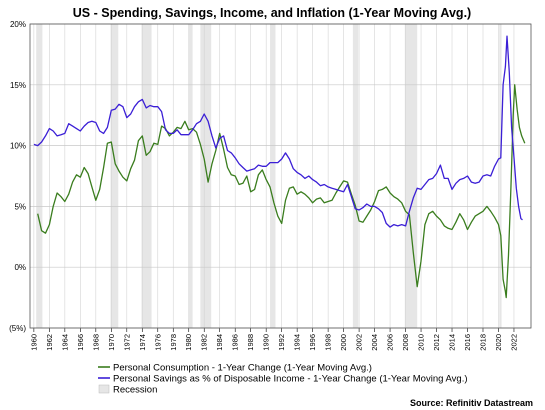  Describe the element at coordinates (405, 342) in the screenshot. I see `x-tick-label: 2008` at that location.